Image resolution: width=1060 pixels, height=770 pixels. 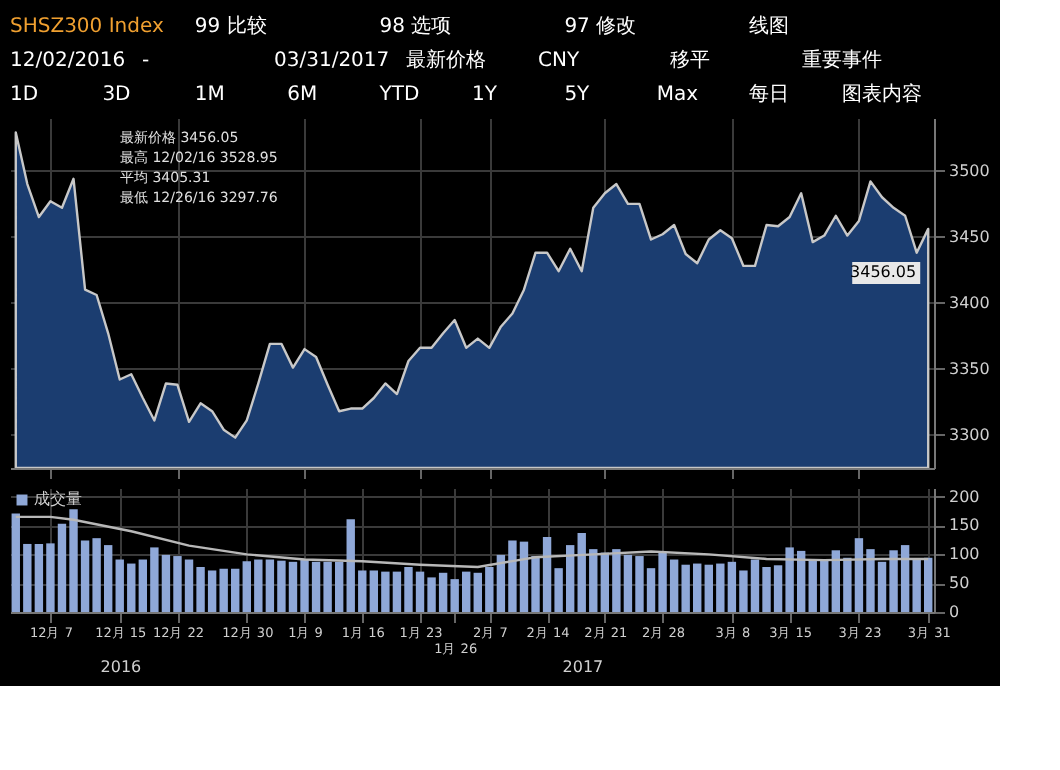 What do you see at coordinates (578, 95) in the screenshot?
I see `text: 5Y` at bounding box center [578, 95].